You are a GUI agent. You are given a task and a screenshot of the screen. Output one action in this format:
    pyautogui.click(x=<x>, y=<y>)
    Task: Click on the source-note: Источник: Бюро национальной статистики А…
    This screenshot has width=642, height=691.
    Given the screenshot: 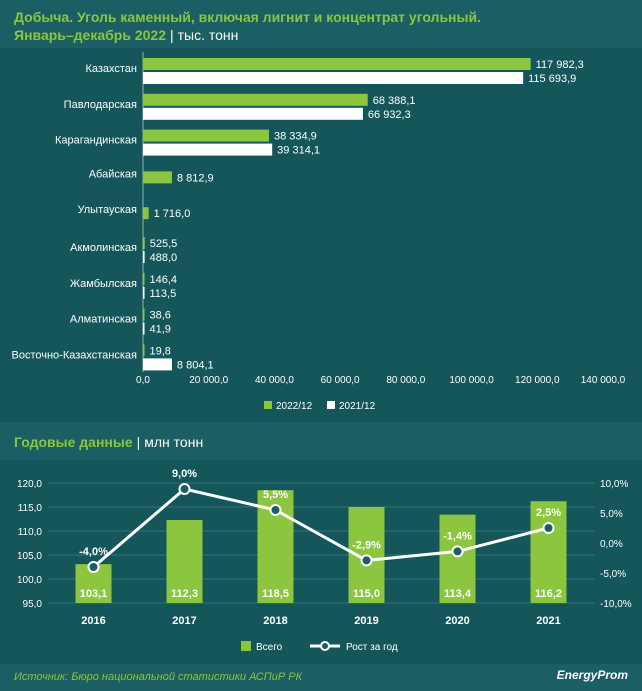 What is the action you would take?
    pyautogui.click(x=158, y=677)
    